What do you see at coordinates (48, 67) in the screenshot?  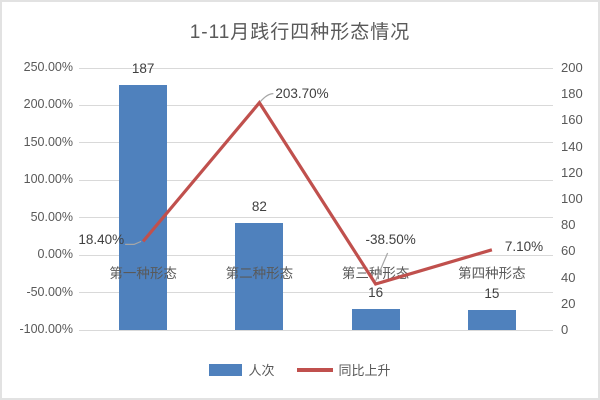 I see `y-axis-left-tick-label: 250.00%` at bounding box center [48, 67].